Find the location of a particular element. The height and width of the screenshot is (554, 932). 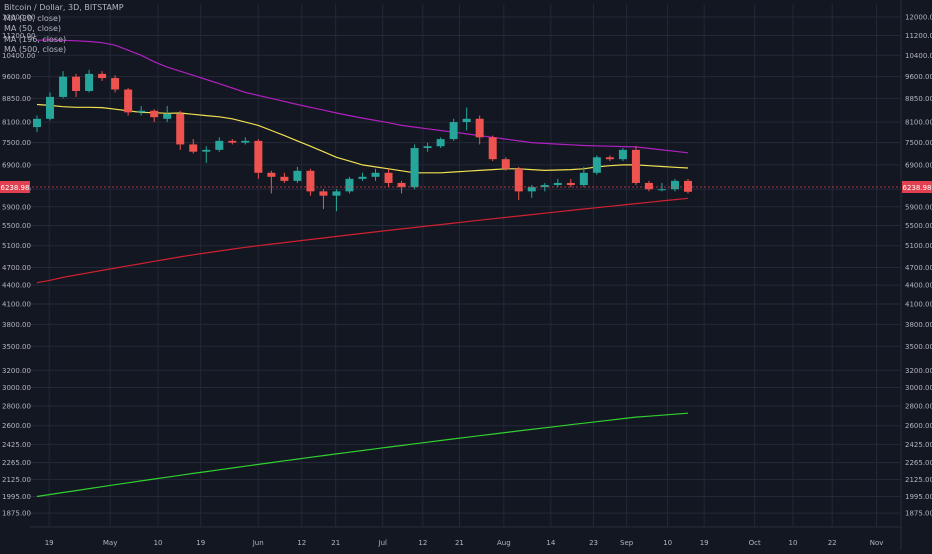

legend-ma20: MA (20, close) is located at coordinates (33, 18).